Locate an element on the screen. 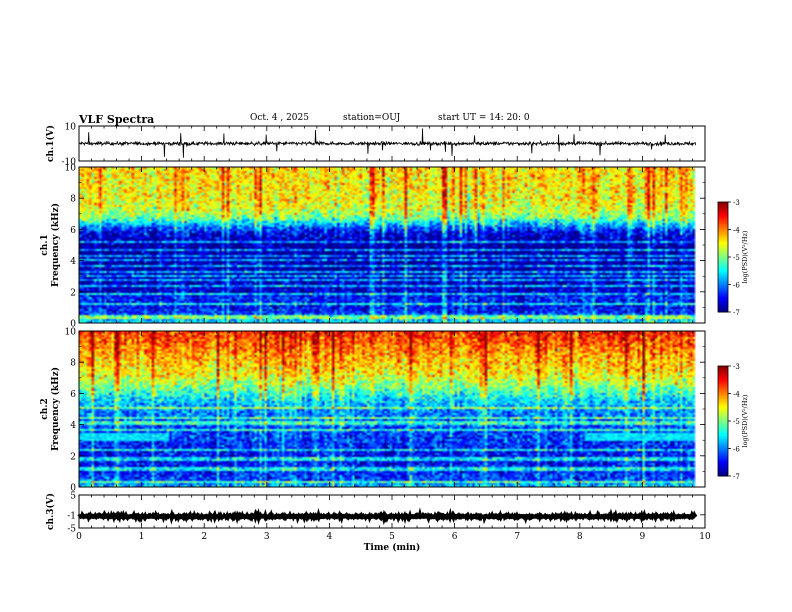 The image size is (792, 612). ch2-colorbar-tick-label: -5 is located at coordinates (736, 422).